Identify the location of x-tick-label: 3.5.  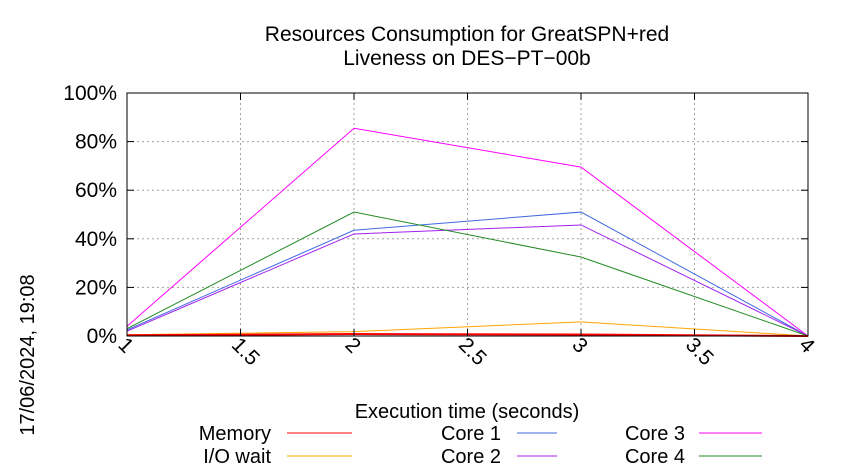
(699, 351).